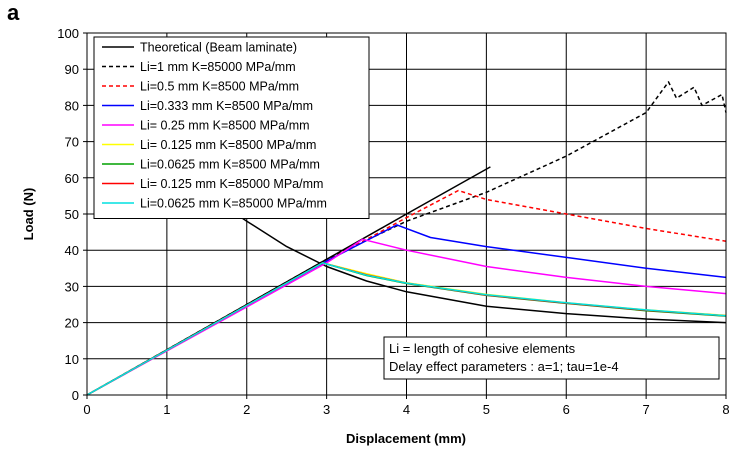 This screenshot has height=455, width=753. What do you see at coordinates (72, 323) in the screenshot?
I see `y-tick-label: 20` at bounding box center [72, 323].